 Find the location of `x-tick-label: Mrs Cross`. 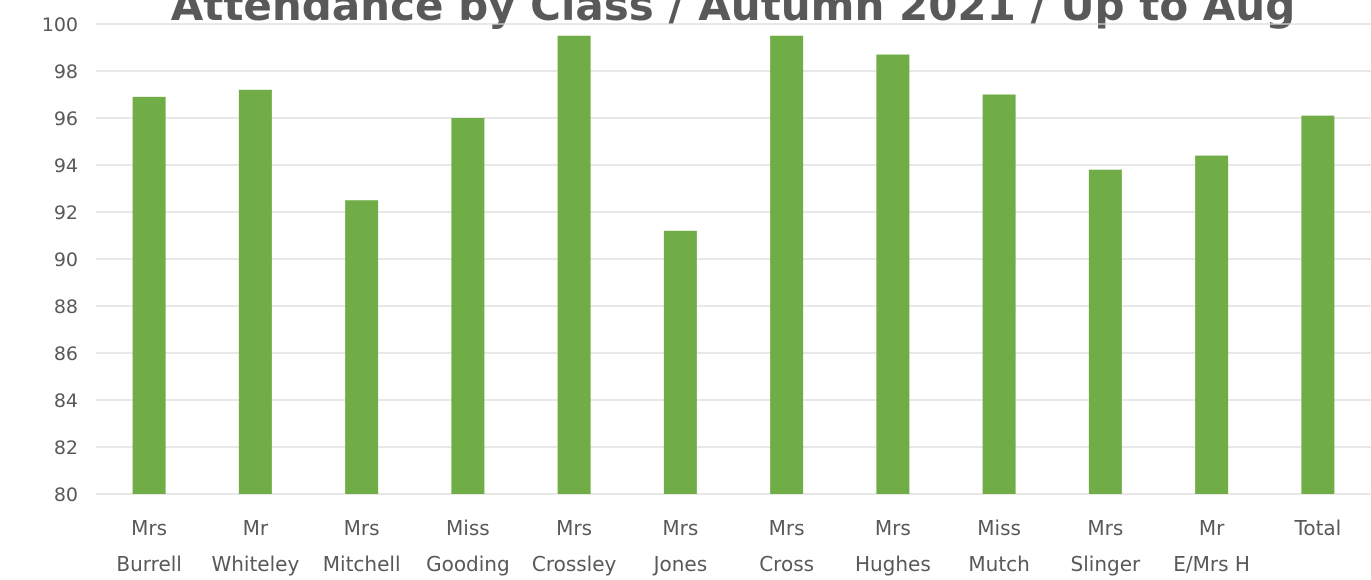

x-tick-label: Mrs Cross is located at coordinates (786, 546).